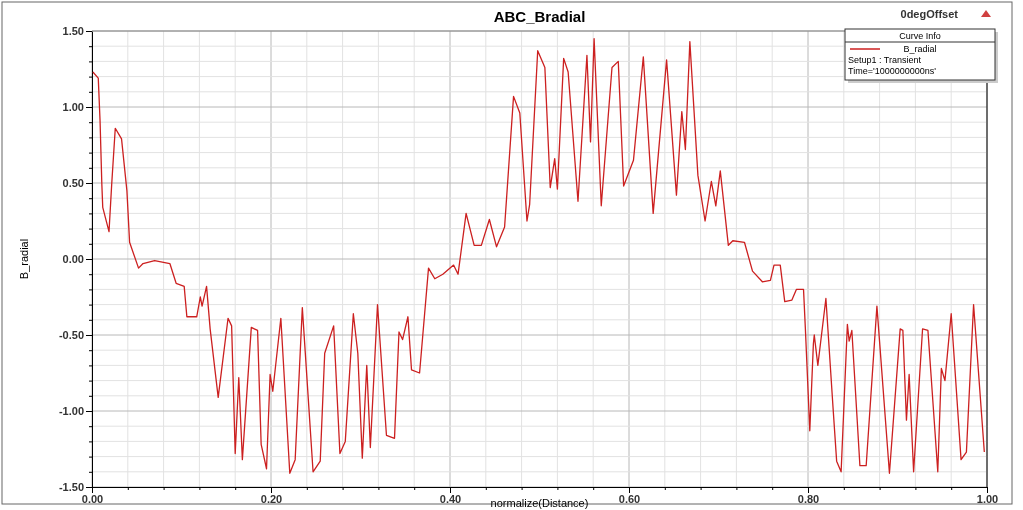 This screenshot has width=1023, height=510. I want to click on x-tick-label: 1.00, so click(987, 498).